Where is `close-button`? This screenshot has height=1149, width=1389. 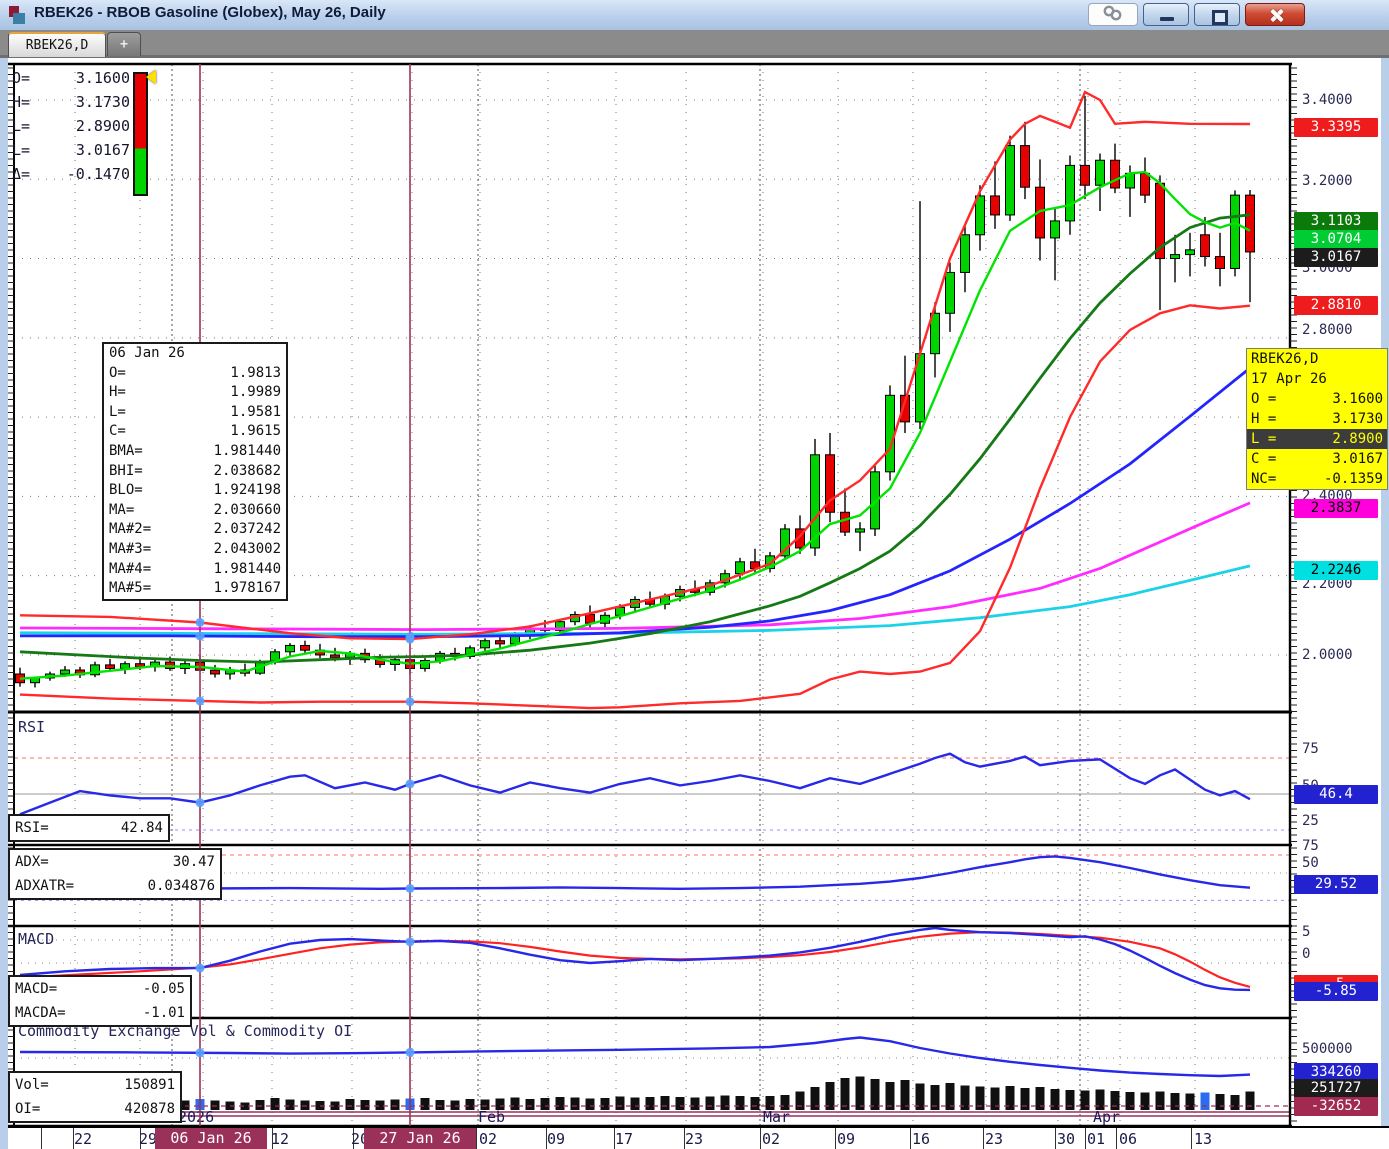 close-button is located at coordinates (1275, 14).